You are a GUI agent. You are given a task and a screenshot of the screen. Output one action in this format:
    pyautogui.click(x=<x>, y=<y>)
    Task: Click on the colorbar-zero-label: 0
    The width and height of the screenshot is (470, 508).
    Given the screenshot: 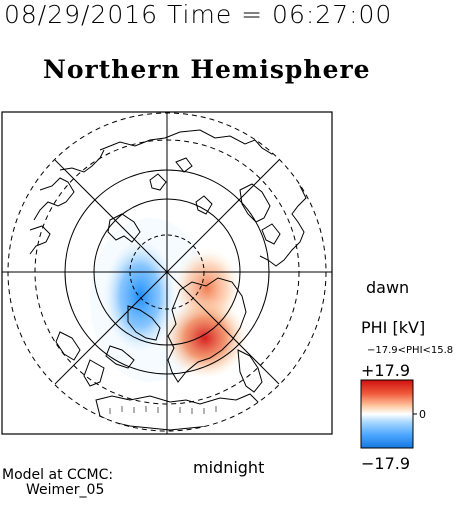 What is the action you would take?
    pyautogui.click(x=422, y=414)
    